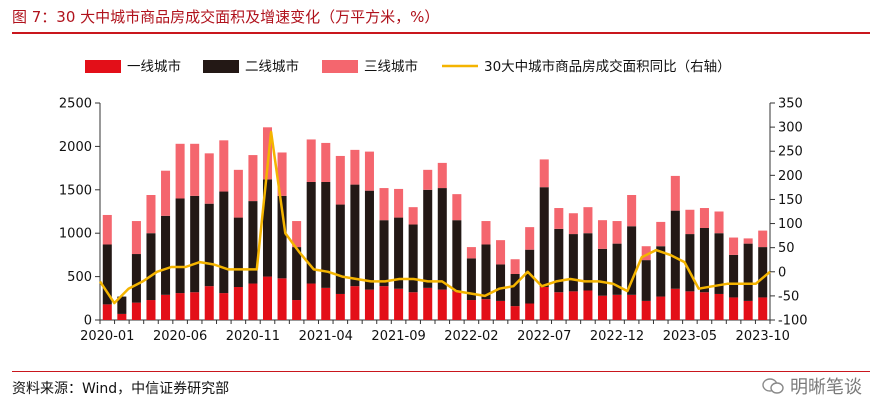 The image size is (884, 408). I want to click on legend-label-tier2: 二线城市, so click(272, 66).